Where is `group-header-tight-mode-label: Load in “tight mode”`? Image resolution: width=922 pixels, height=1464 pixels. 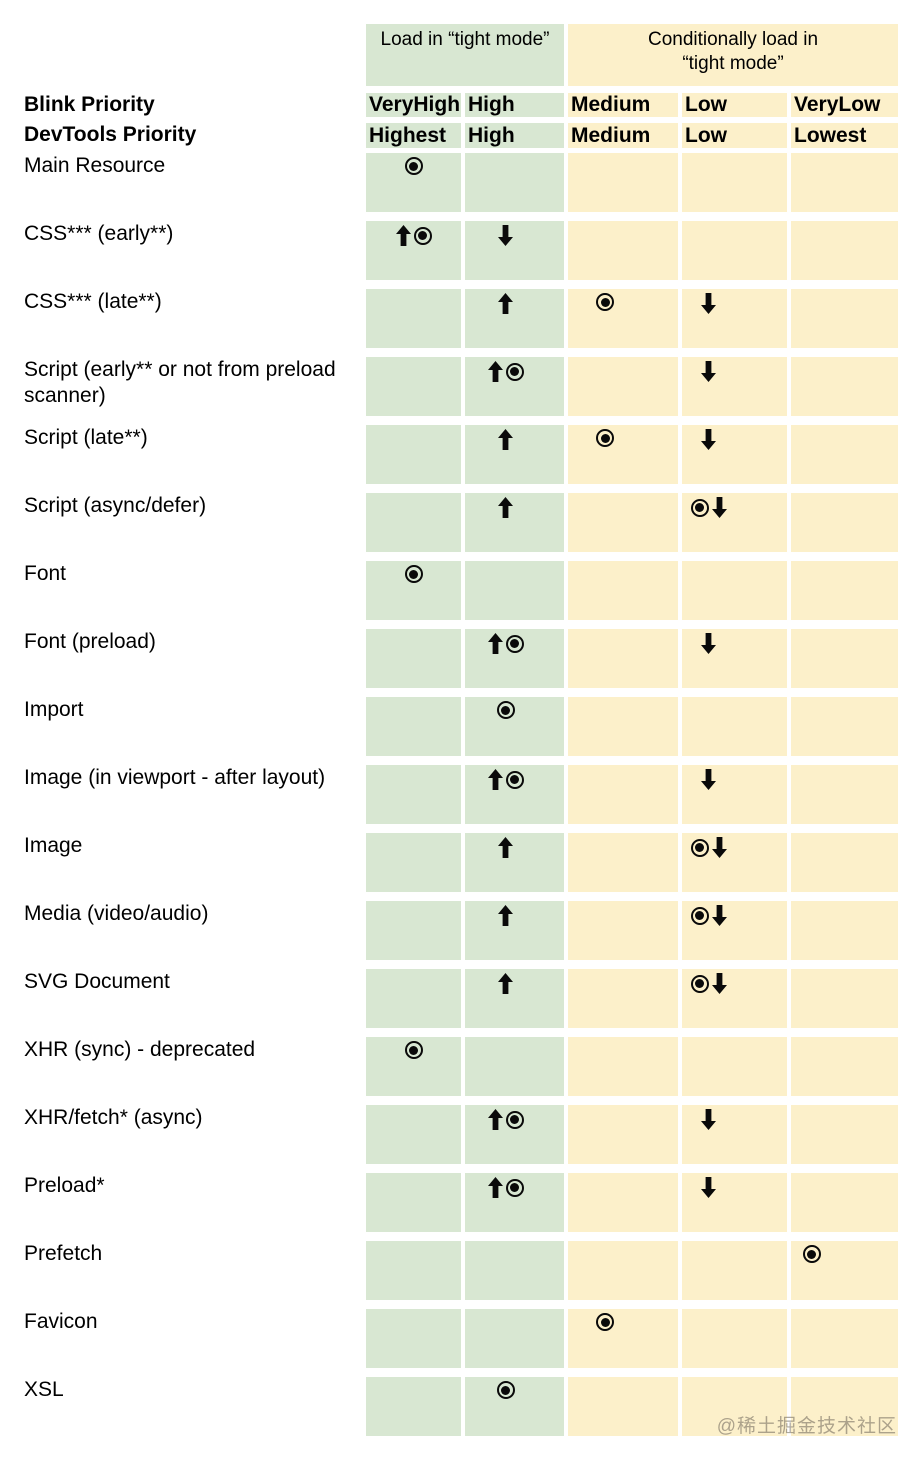
group-header-tight-mode-label: Load in “tight mode” is located at coordinates (465, 39).